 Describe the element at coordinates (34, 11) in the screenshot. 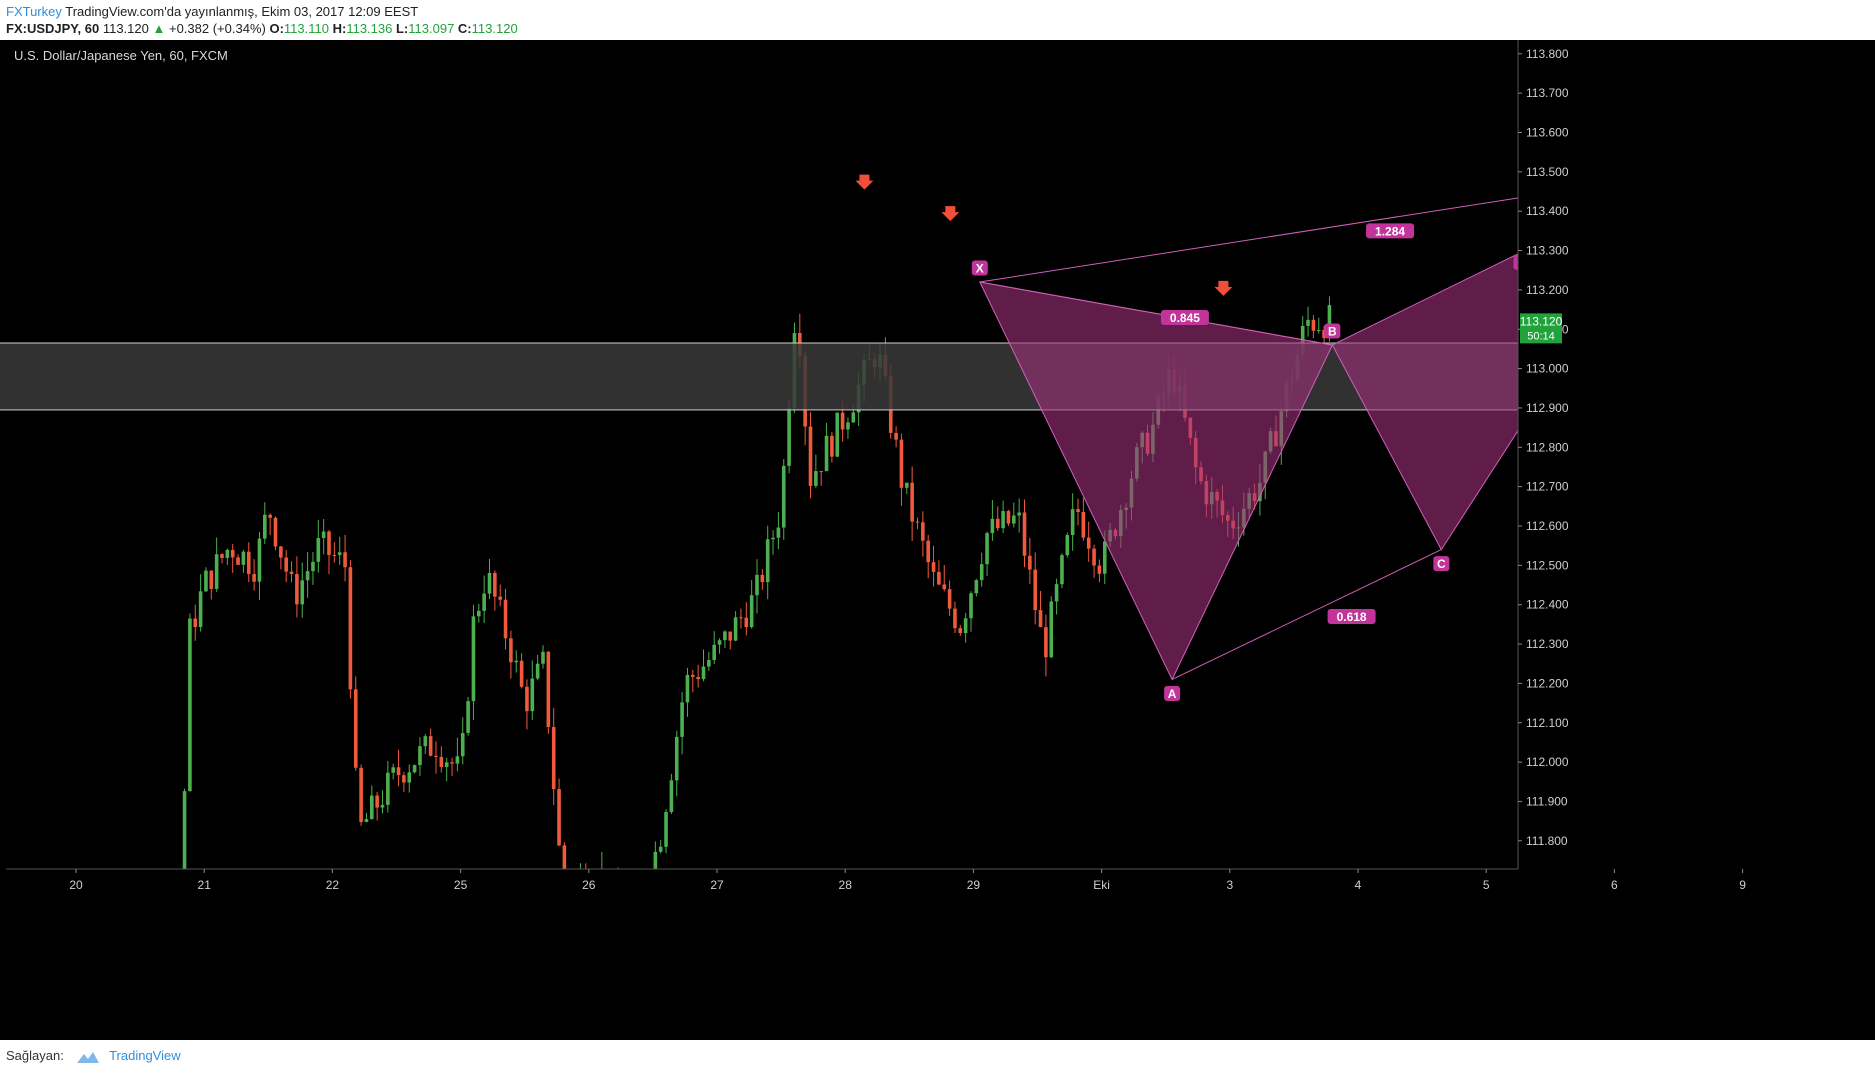

I see `publisher-link: FXTurkey` at that location.